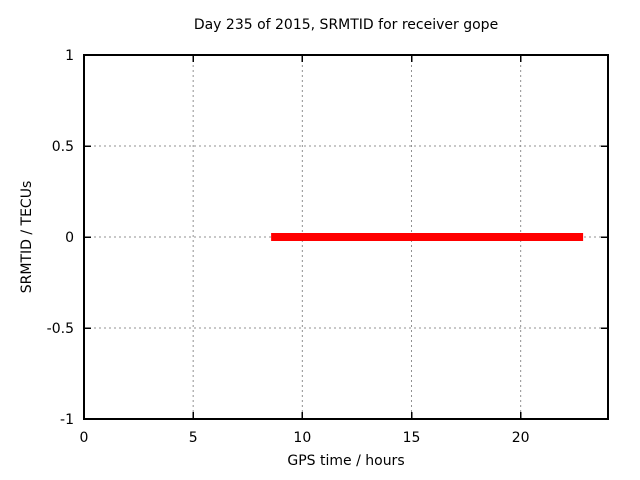  What do you see at coordinates (346, 461) in the screenshot?
I see `x-axis-label: GPS time / hours` at bounding box center [346, 461].